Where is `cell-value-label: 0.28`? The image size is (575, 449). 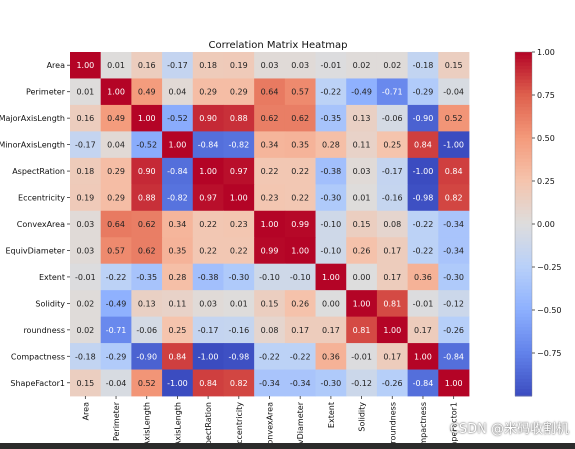 cell-value-label: 0.28 is located at coordinates (331, 145).